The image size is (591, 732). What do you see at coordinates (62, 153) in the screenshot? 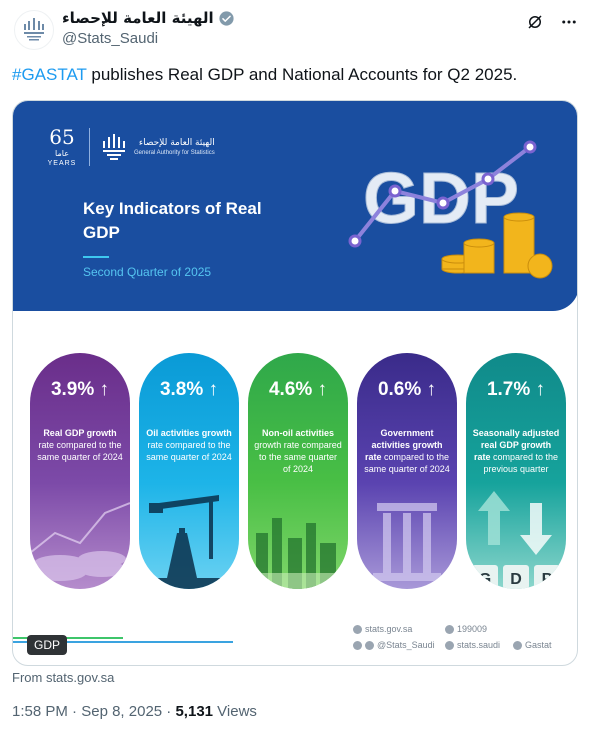
I see `years-ar: عاما` at bounding box center [62, 153].